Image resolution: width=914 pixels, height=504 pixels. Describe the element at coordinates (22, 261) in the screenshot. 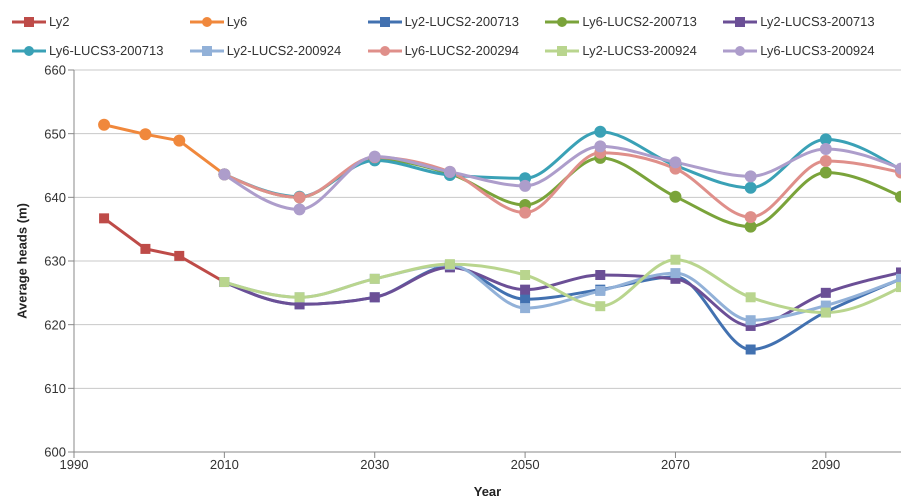

I see `y-axis-title: Average heads (m)` at that location.